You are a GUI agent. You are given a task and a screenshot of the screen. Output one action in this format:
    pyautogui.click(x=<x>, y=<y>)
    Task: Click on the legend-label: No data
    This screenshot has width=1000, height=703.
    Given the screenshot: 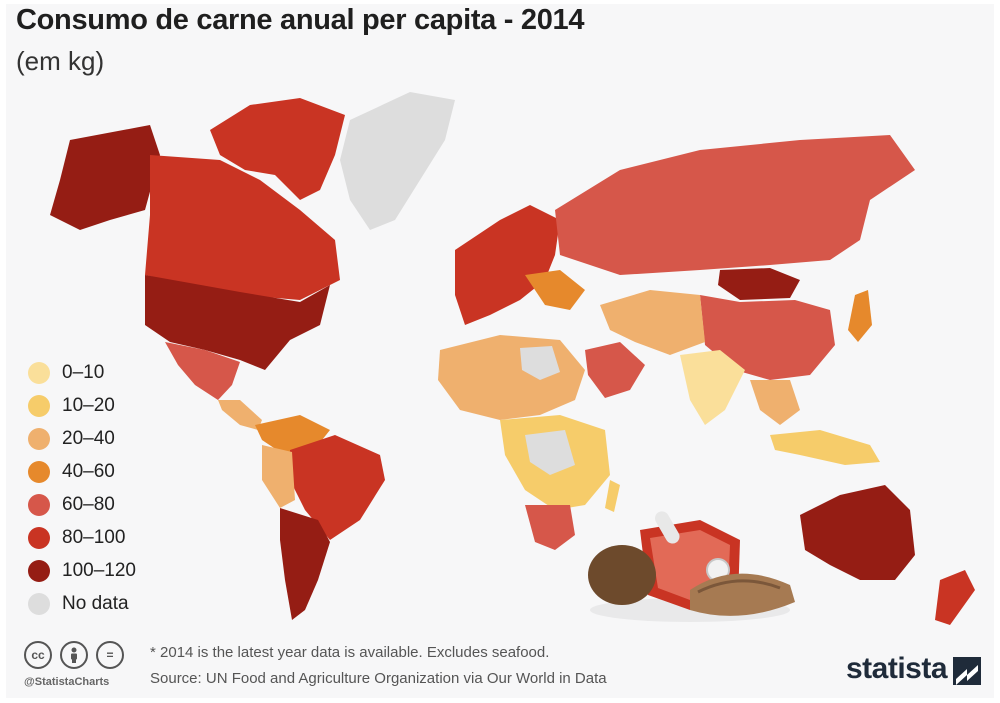 What is the action you would take?
    pyautogui.click(x=95, y=603)
    